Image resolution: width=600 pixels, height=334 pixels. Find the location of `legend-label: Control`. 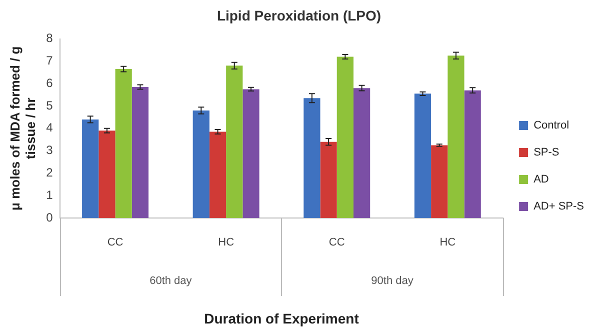

legend-label: Control is located at coordinates (552, 126).